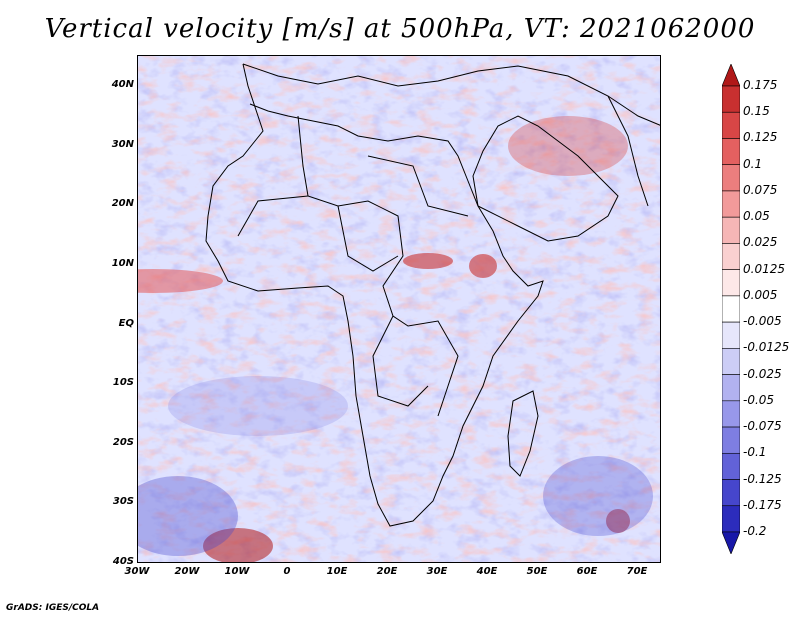 Image resolution: width=800 pixels, height=618 pixels. Describe the element at coordinates (628, 151) in the screenshot. I see `asia-coast` at that location.